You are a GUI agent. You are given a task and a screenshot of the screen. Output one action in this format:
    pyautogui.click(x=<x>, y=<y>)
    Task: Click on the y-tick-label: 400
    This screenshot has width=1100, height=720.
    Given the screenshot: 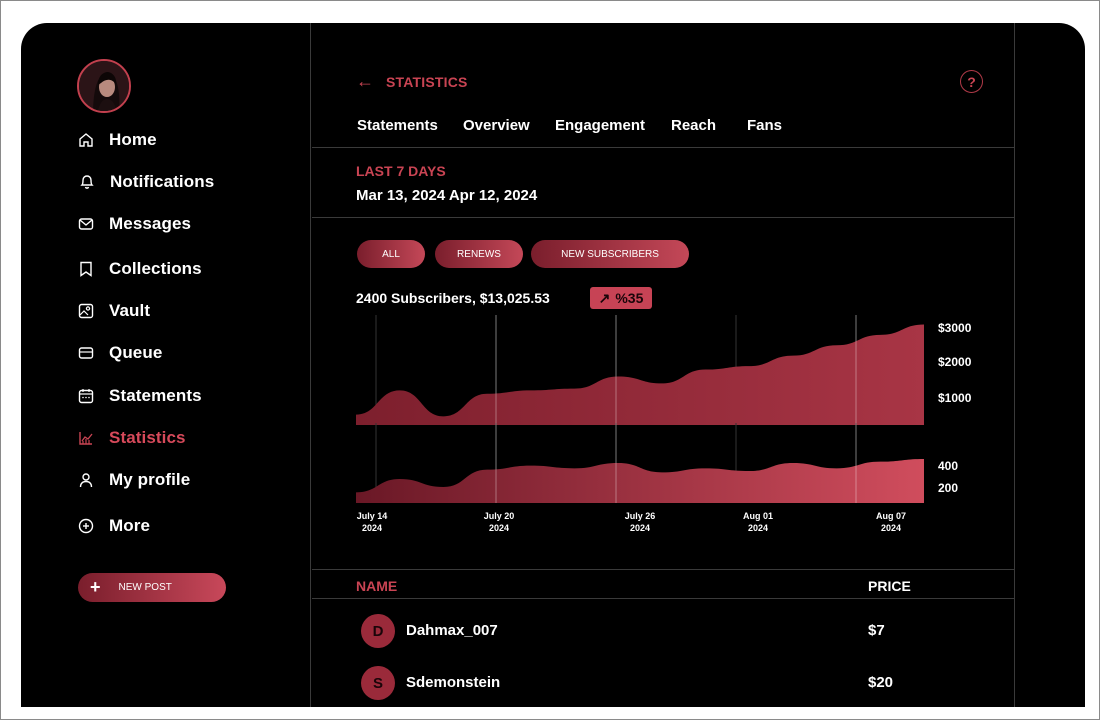 What is the action you would take?
    pyautogui.click(x=948, y=466)
    